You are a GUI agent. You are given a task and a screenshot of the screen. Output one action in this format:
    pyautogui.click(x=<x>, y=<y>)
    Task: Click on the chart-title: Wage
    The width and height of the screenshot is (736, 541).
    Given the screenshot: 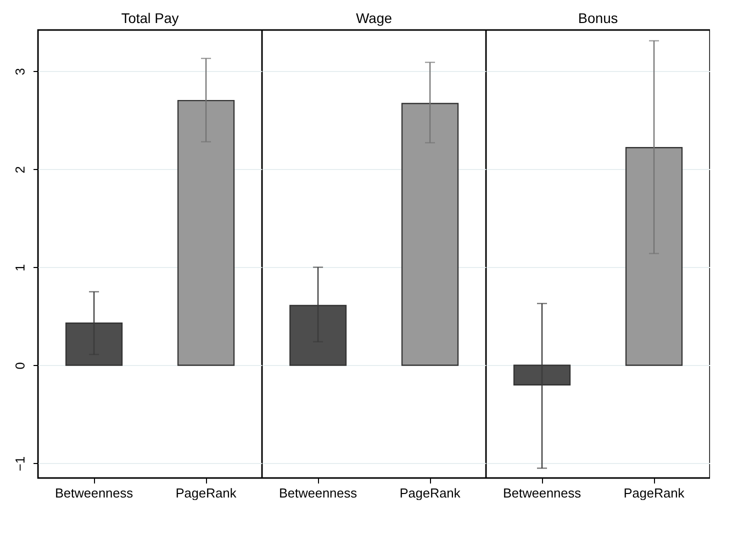 What is the action you would take?
    pyautogui.click(x=374, y=18)
    